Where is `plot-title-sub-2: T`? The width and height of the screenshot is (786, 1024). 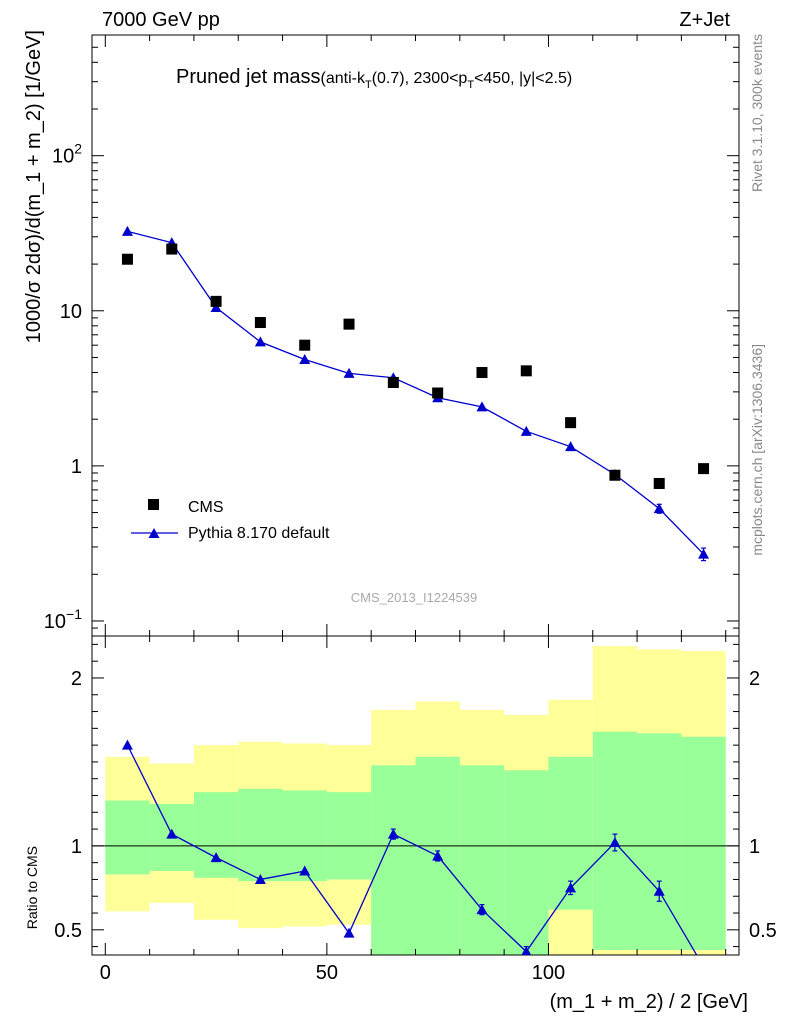 plot-title-sub-2: T is located at coordinates (368, 85).